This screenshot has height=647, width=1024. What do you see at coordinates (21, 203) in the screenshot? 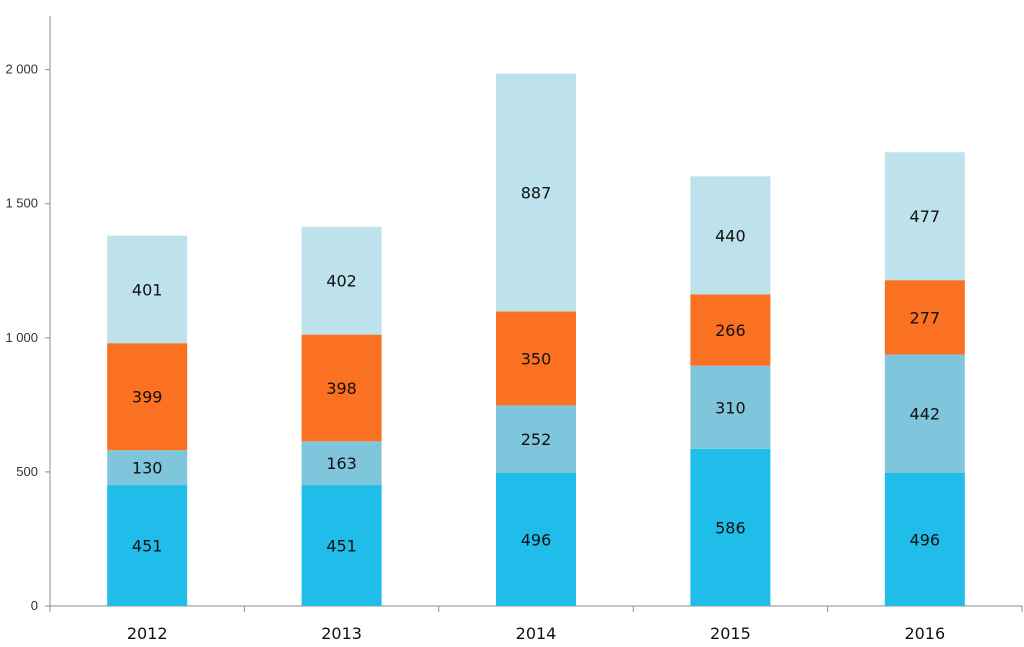
I see `y-tick-label: 1 500` at bounding box center [21, 203].